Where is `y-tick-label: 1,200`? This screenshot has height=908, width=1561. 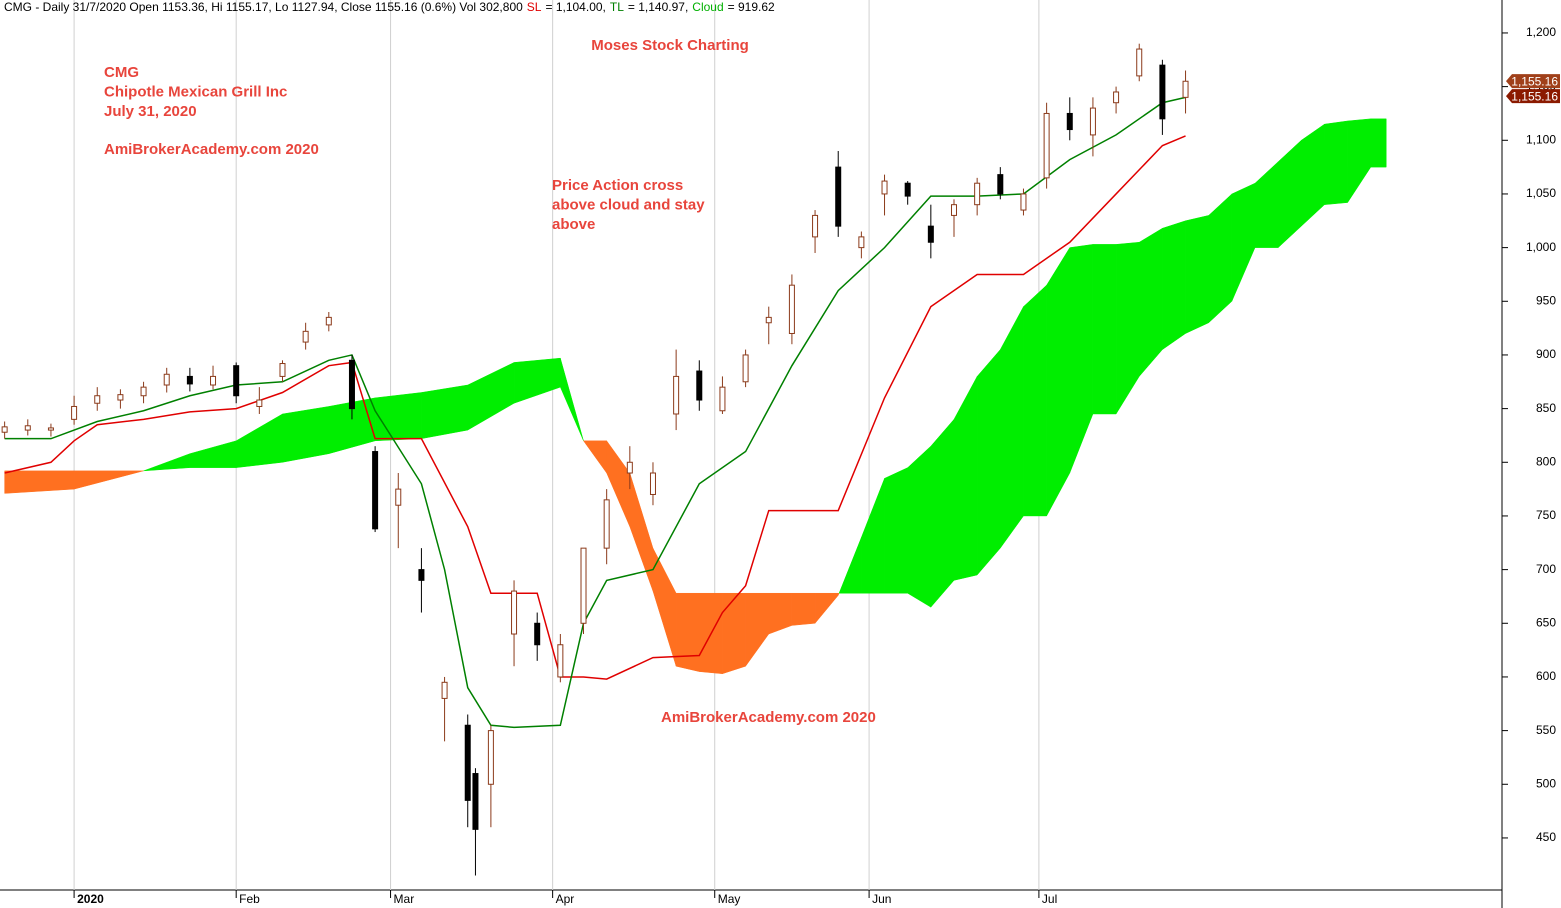 y-tick-label: 1,200 is located at coordinates (1541, 32).